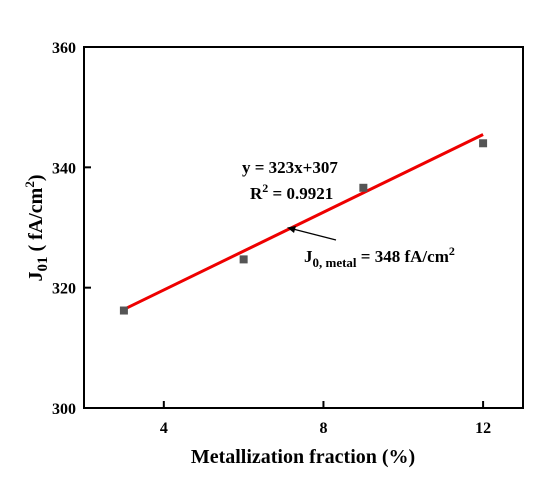 The image size is (550, 487). What do you see at coordinates (291, 192) in the screenshot?
I see `r-squared: R2 = 0.9921` at bounding box center [291, 192].